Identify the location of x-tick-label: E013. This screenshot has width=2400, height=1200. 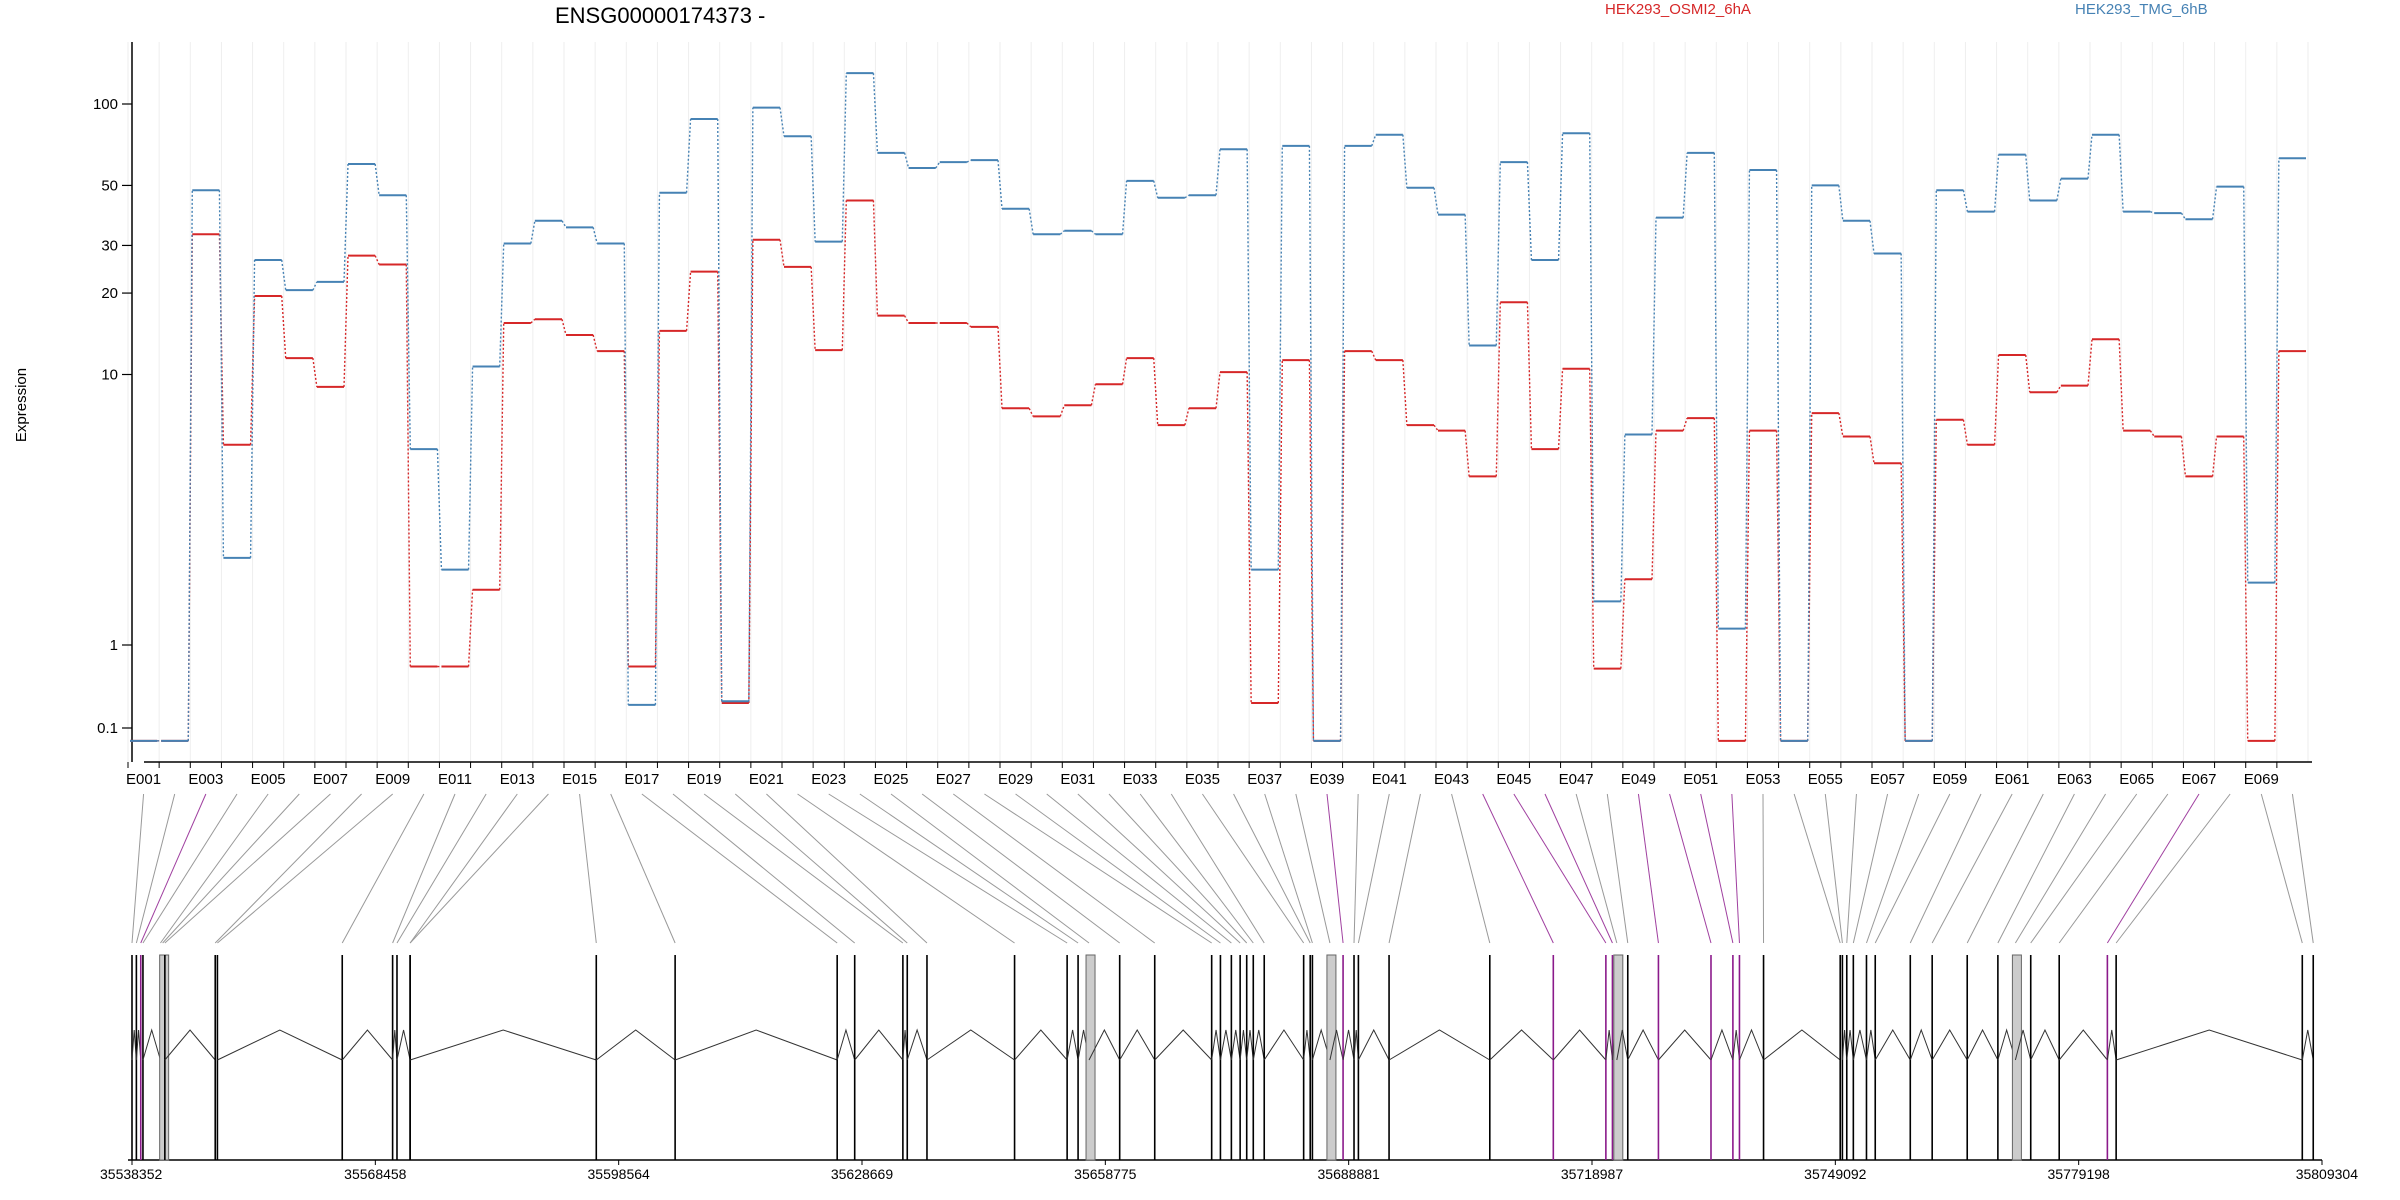
(517, 779).